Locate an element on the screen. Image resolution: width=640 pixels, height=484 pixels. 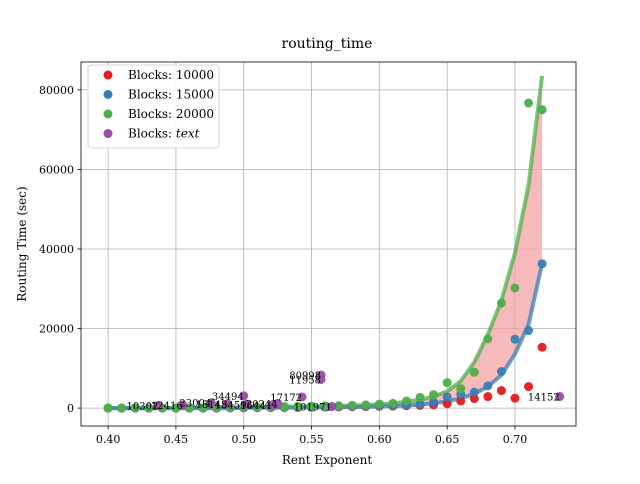
legend-label: Blocks: 15000 is located at coordinates (171, 95).